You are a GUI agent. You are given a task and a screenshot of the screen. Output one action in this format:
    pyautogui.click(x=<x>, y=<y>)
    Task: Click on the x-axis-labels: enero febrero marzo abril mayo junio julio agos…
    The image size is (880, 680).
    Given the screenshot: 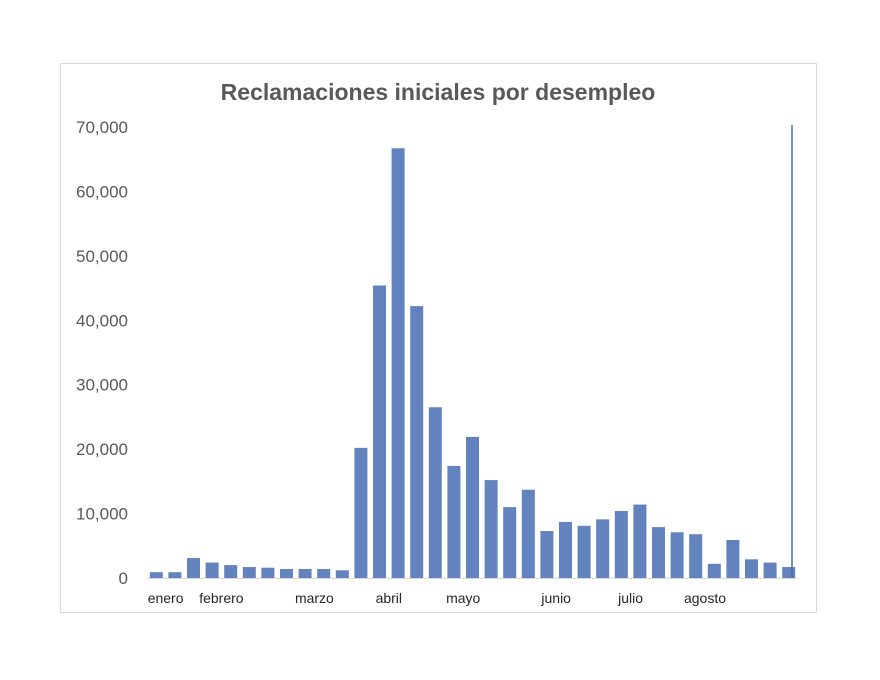 What is the action you would take?
    pyautogui.click(x=437, y=598)
    